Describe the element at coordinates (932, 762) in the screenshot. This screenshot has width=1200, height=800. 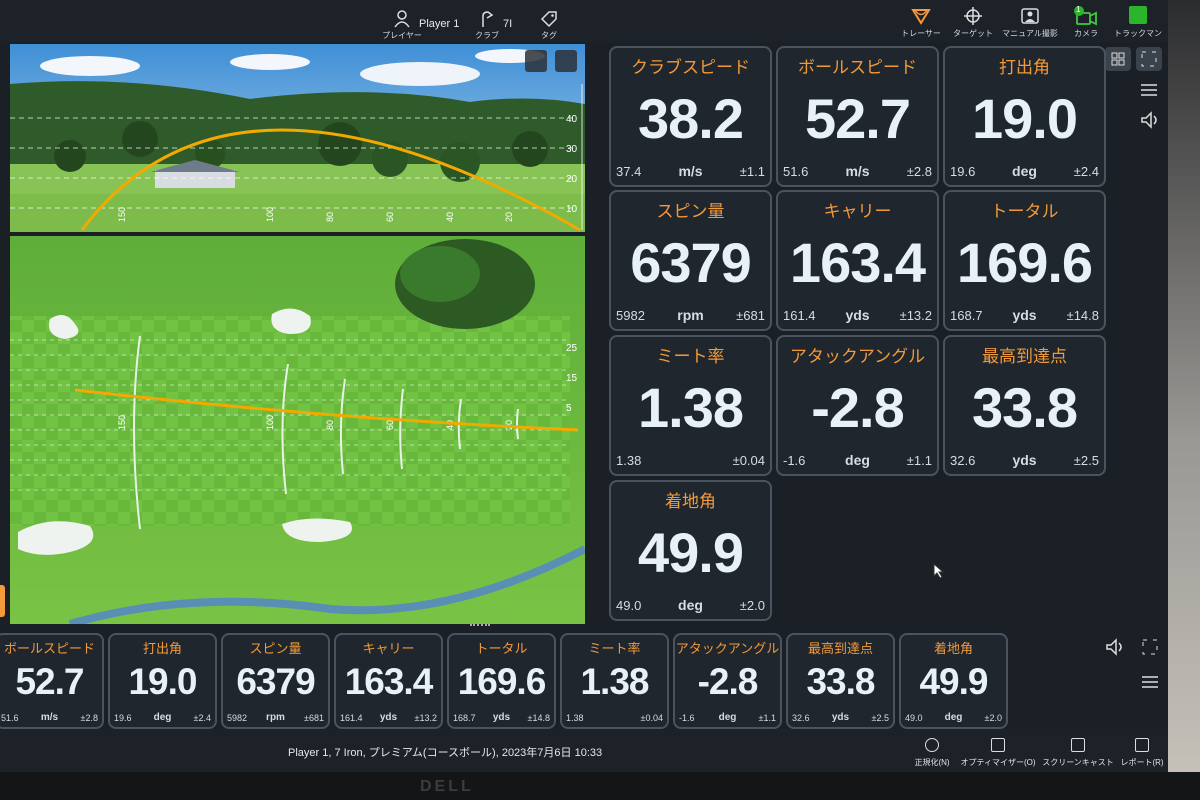
I see `action-label: 正規化(N)` at that location.